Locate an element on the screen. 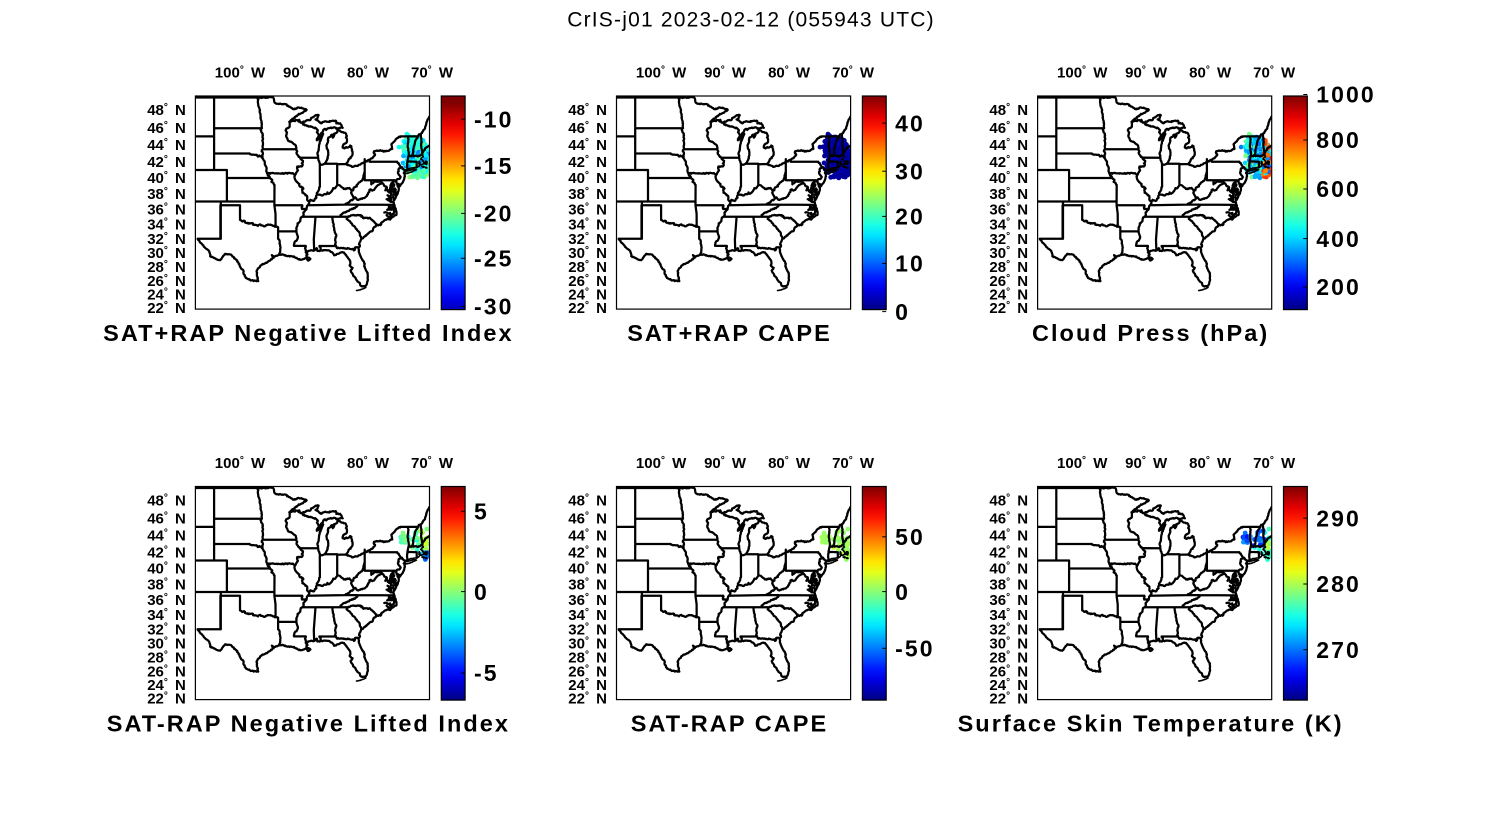  svg-text: SAT-RAP CAPE is located at coordinates (729, 724).